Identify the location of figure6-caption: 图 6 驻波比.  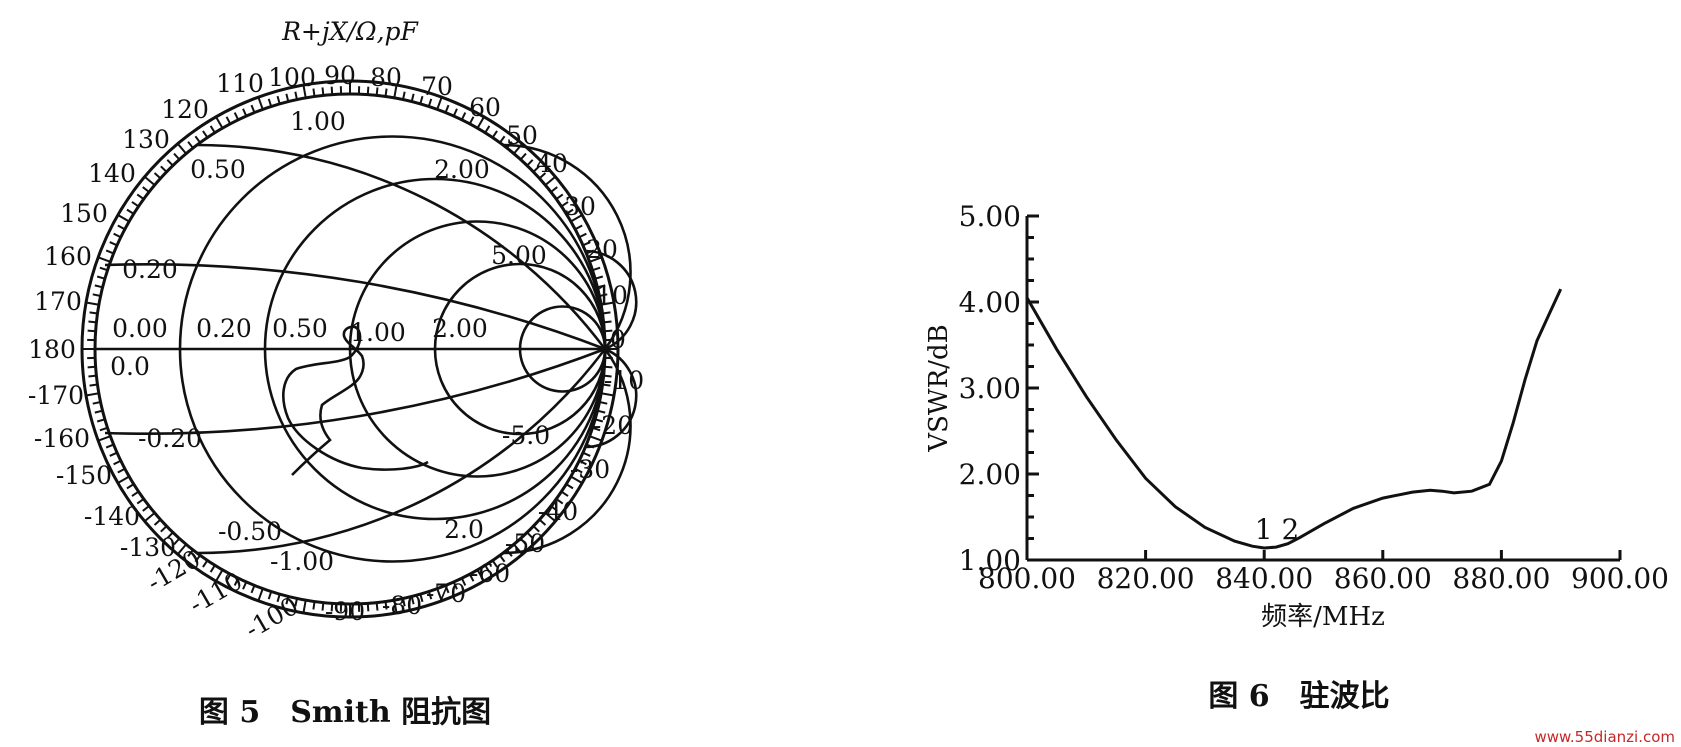
(1298, 696).